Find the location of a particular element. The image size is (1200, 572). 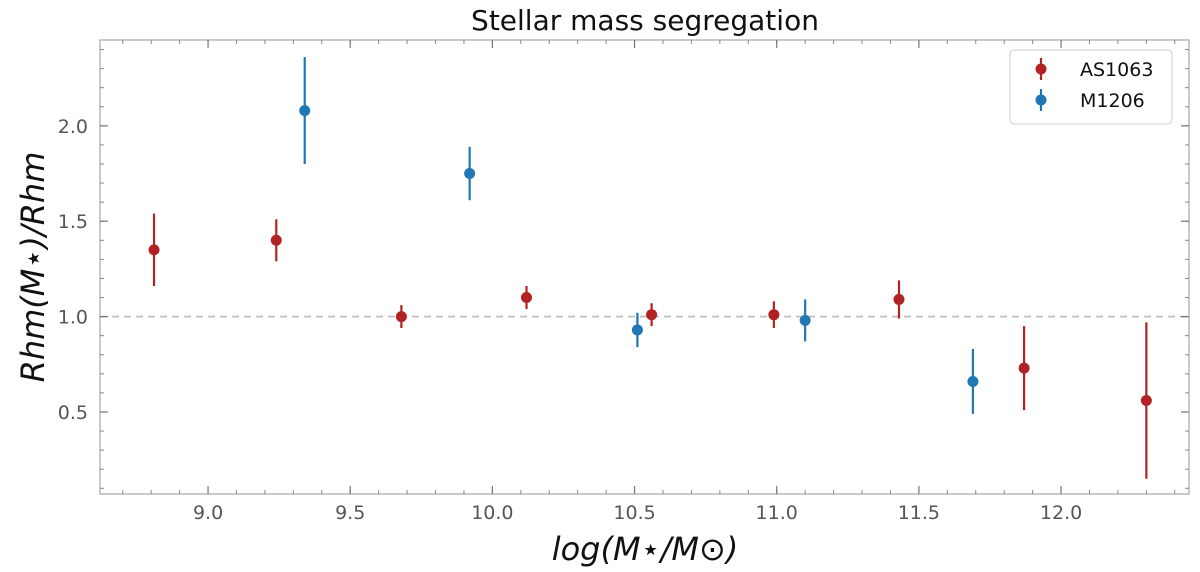

y-axis-label: Rhm(M⋆)/Rhm is located at coordinates (33, 267).